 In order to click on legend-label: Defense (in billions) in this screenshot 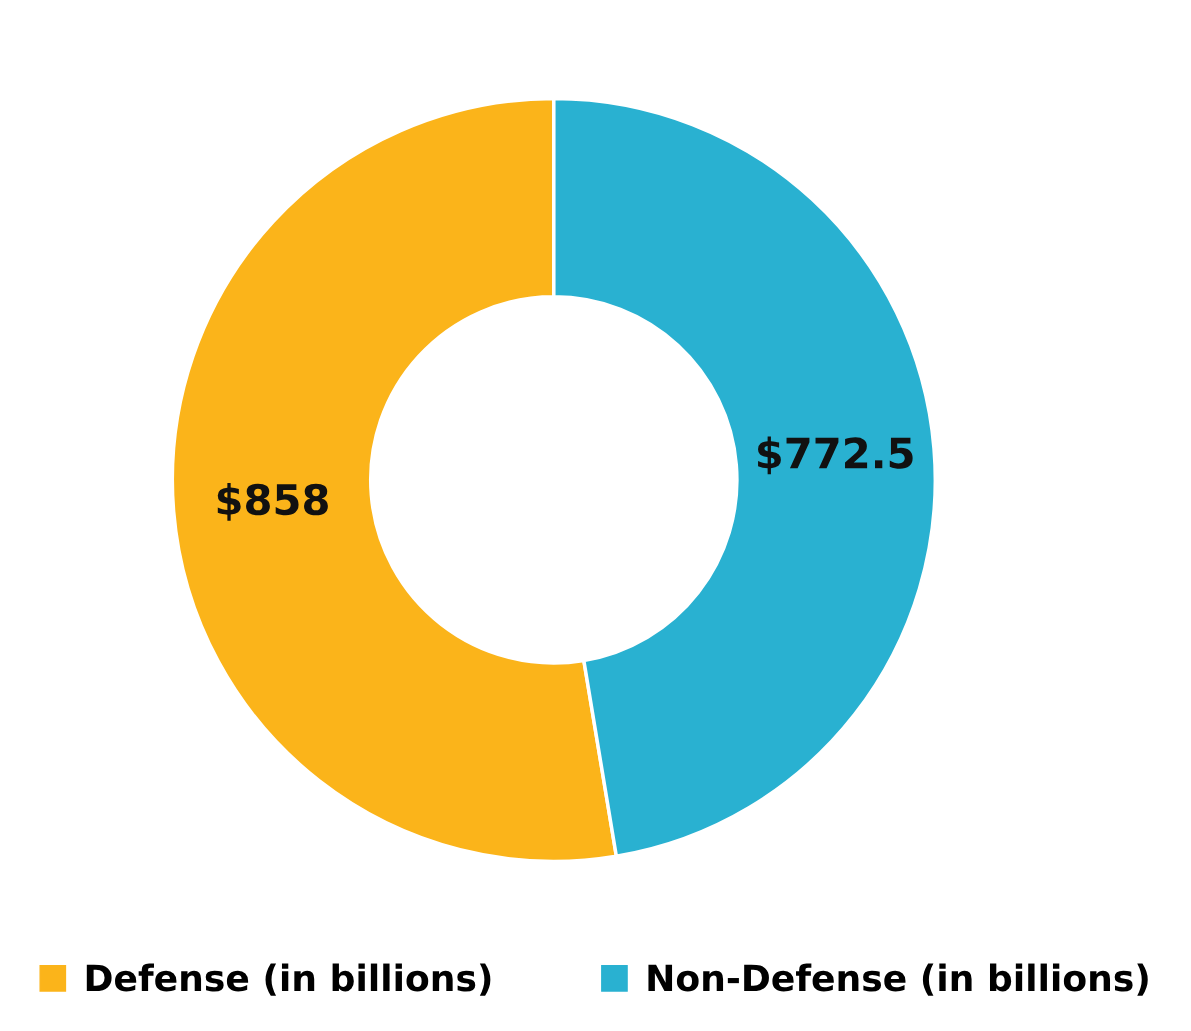, I will do `click(288, 979)`.